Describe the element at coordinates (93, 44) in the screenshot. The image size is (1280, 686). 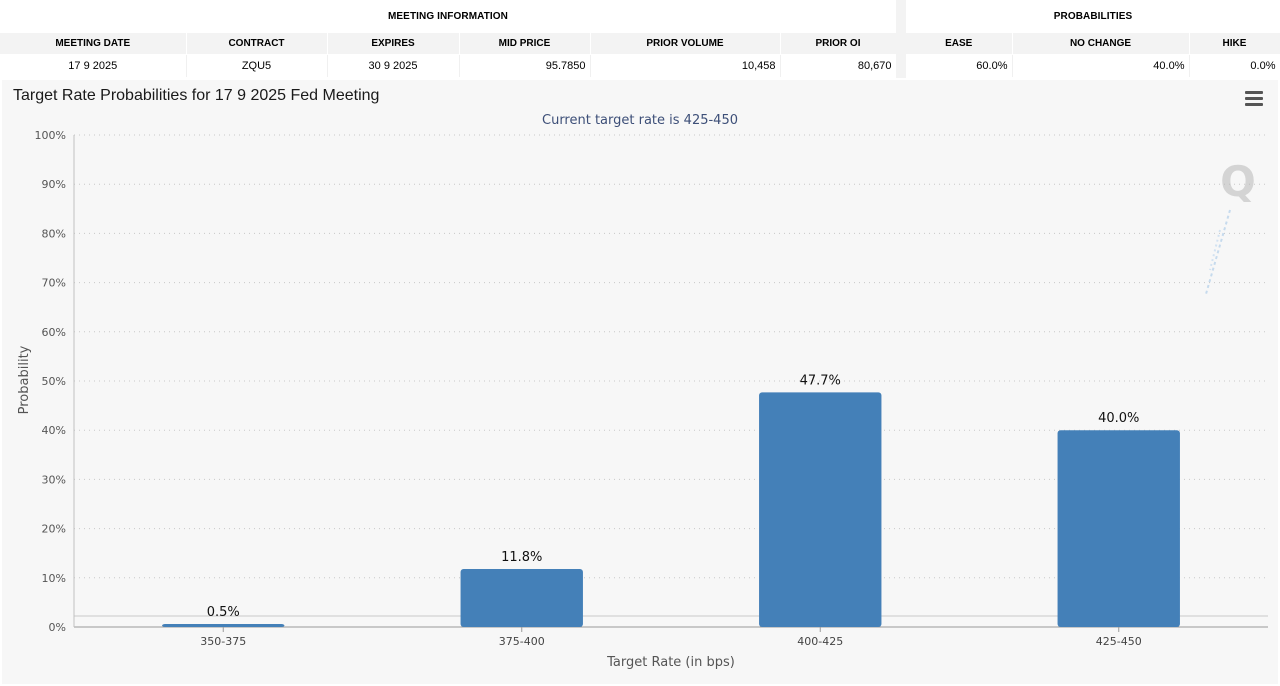
I see `header-meeting-date: MEETING DATE` at that location.